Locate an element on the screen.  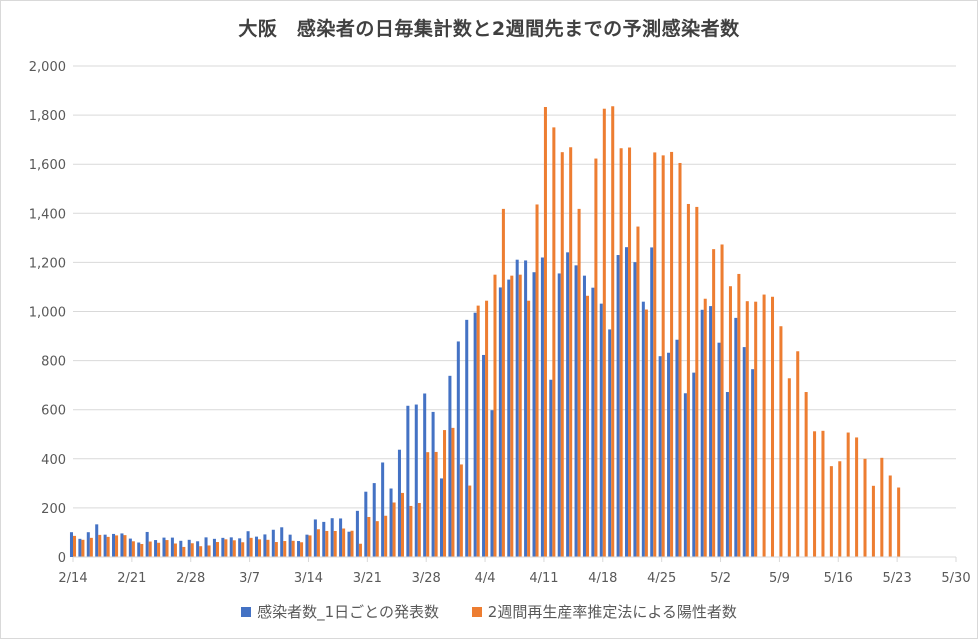
axes is located at coordinates (514, 559).